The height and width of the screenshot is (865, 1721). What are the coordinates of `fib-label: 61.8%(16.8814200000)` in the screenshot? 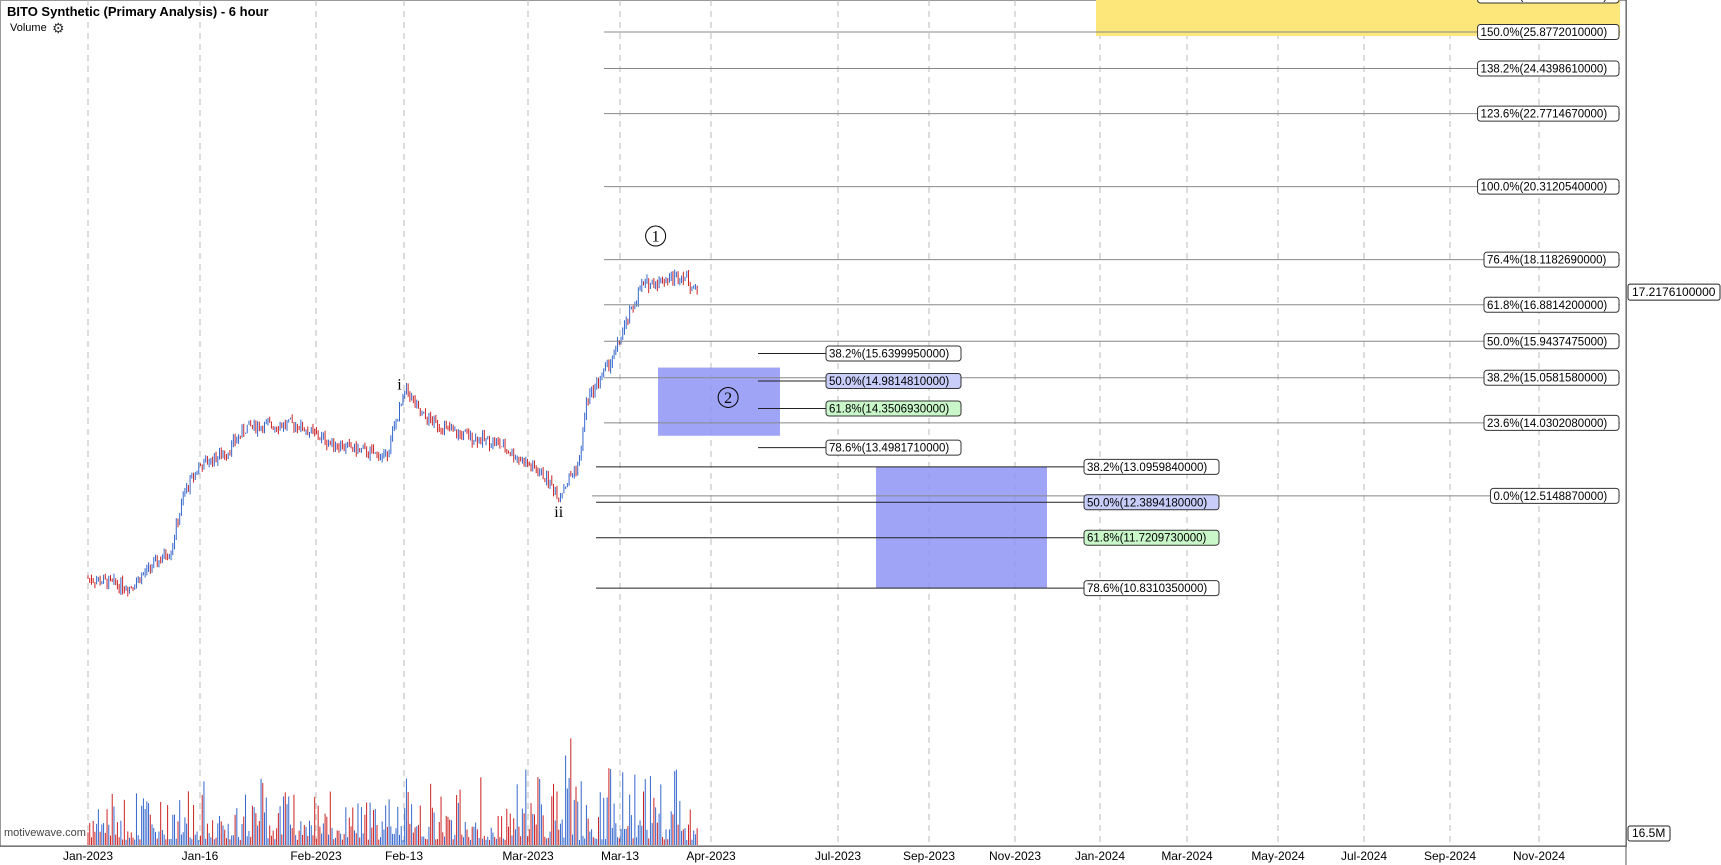 It's located at (1547, 306).